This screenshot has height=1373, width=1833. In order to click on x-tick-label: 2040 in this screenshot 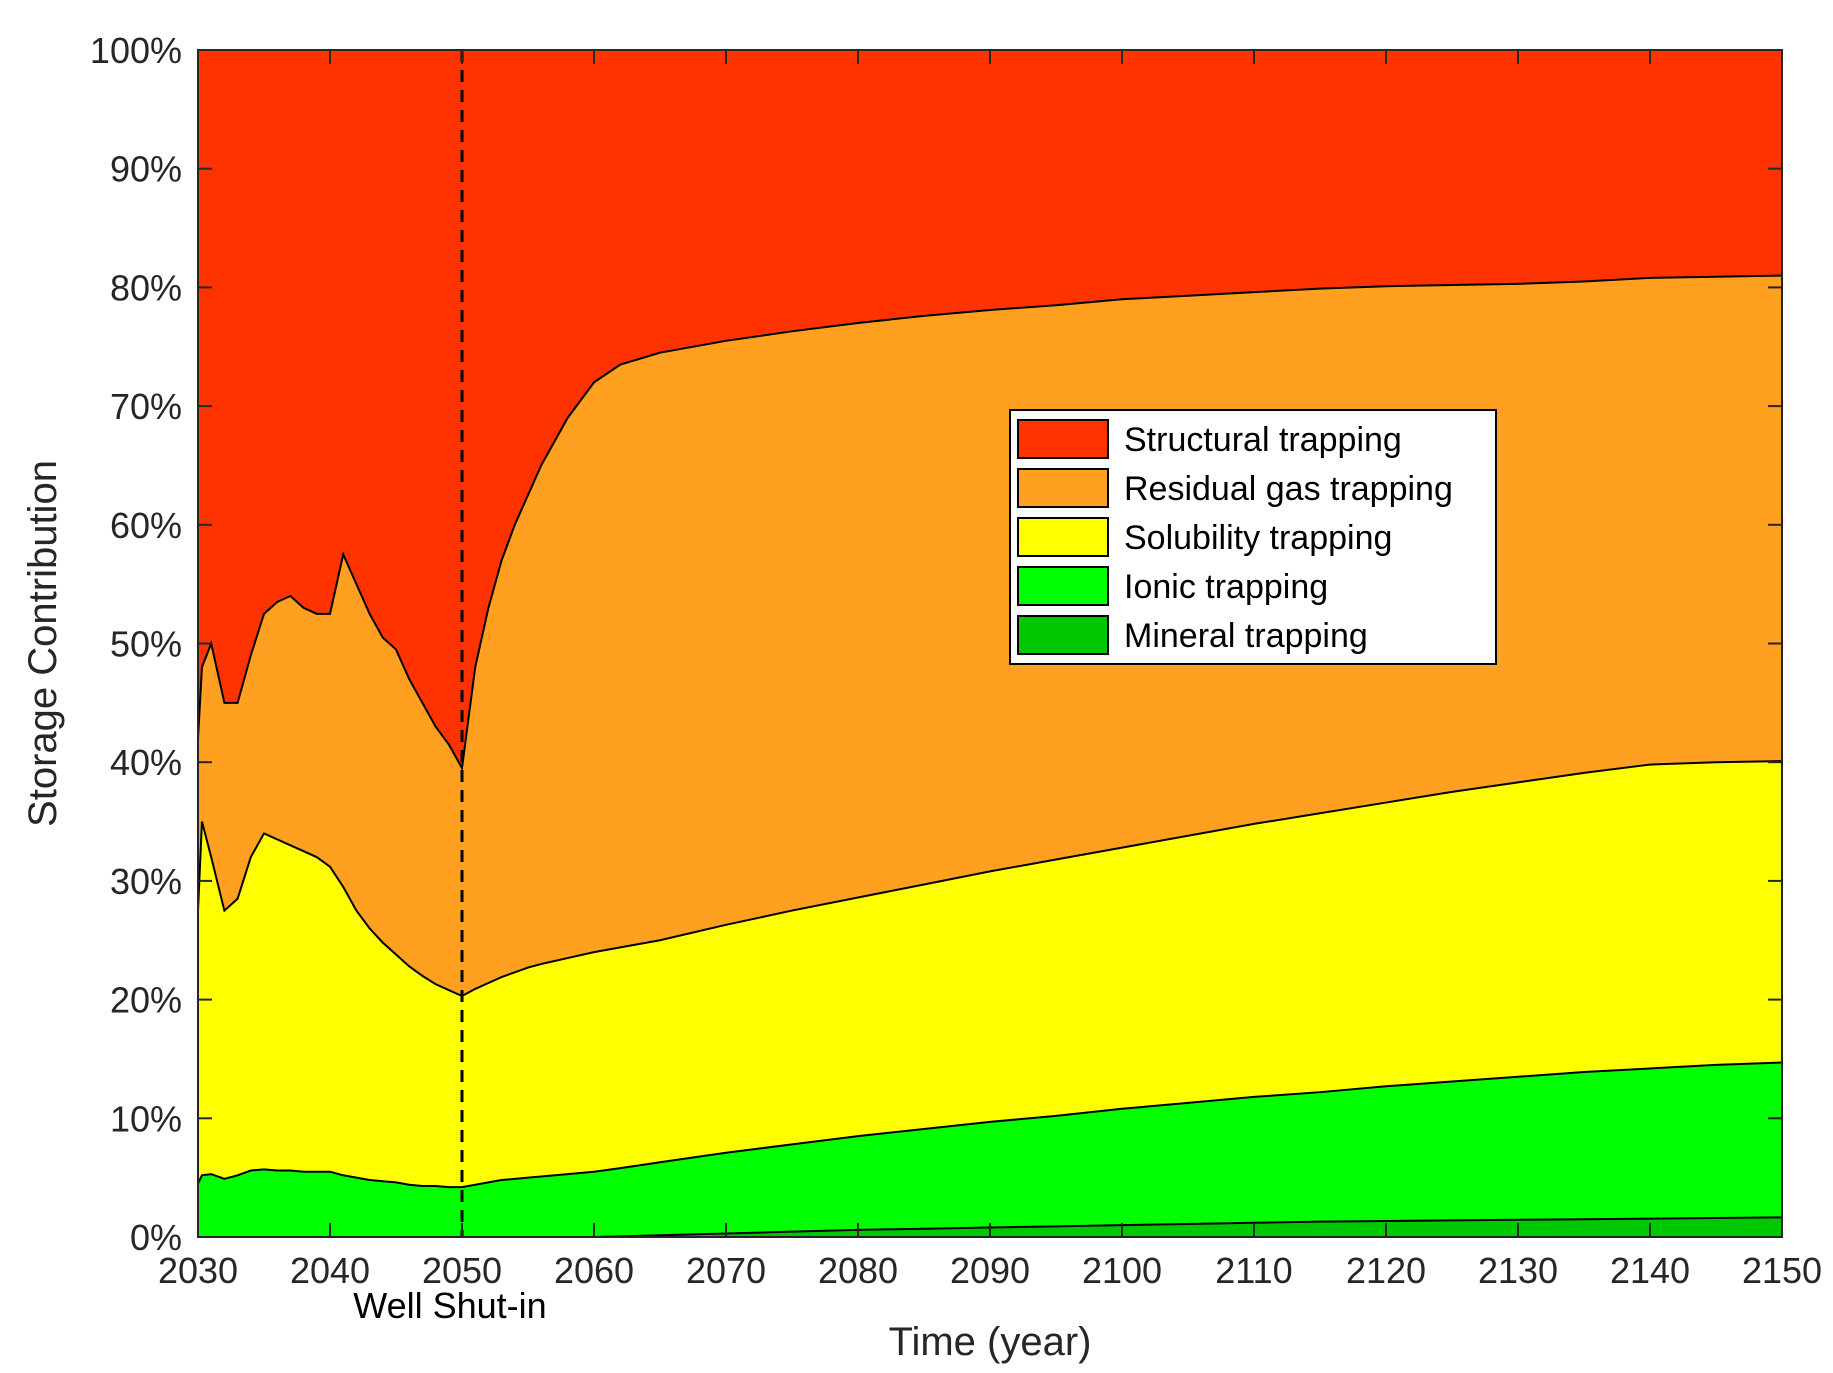, I will do `click(330, 1270)`.